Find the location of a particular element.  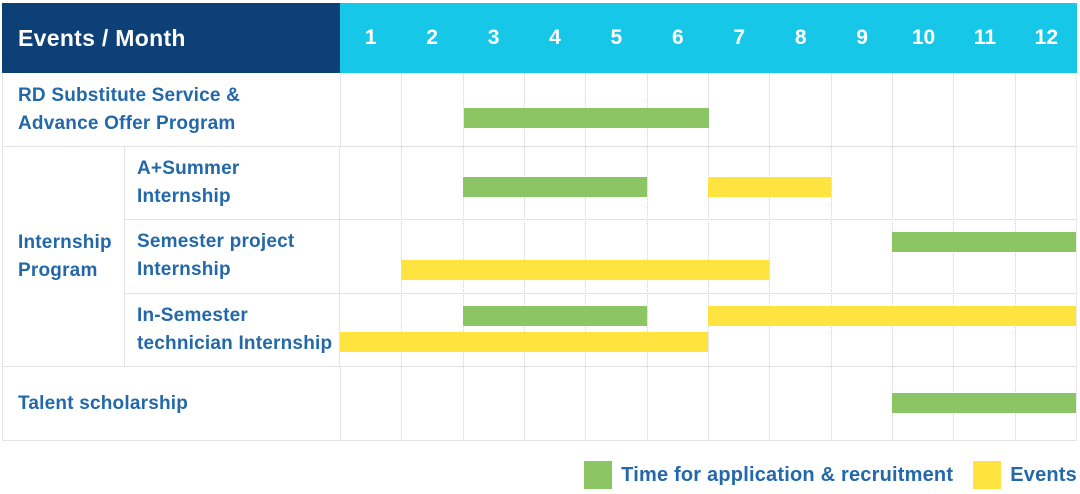

gantt-track-semester-project is located at coordinates (708, 256).